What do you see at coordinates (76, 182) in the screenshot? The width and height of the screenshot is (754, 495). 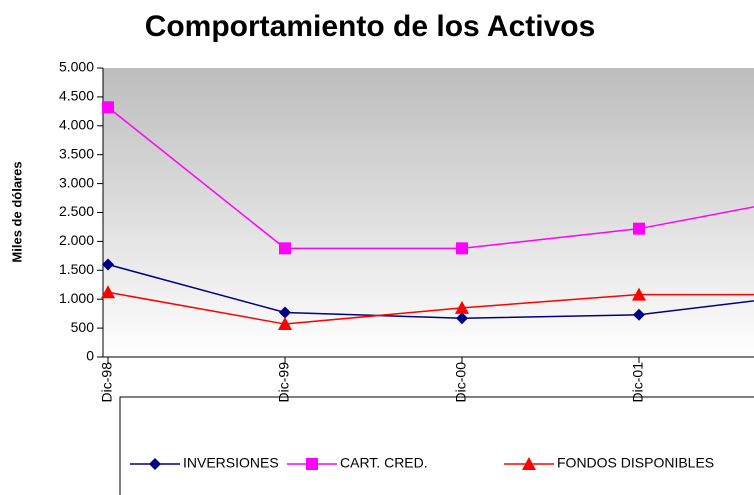 I see `y-tick-label: 3.000` at bounding box center [76, 182].